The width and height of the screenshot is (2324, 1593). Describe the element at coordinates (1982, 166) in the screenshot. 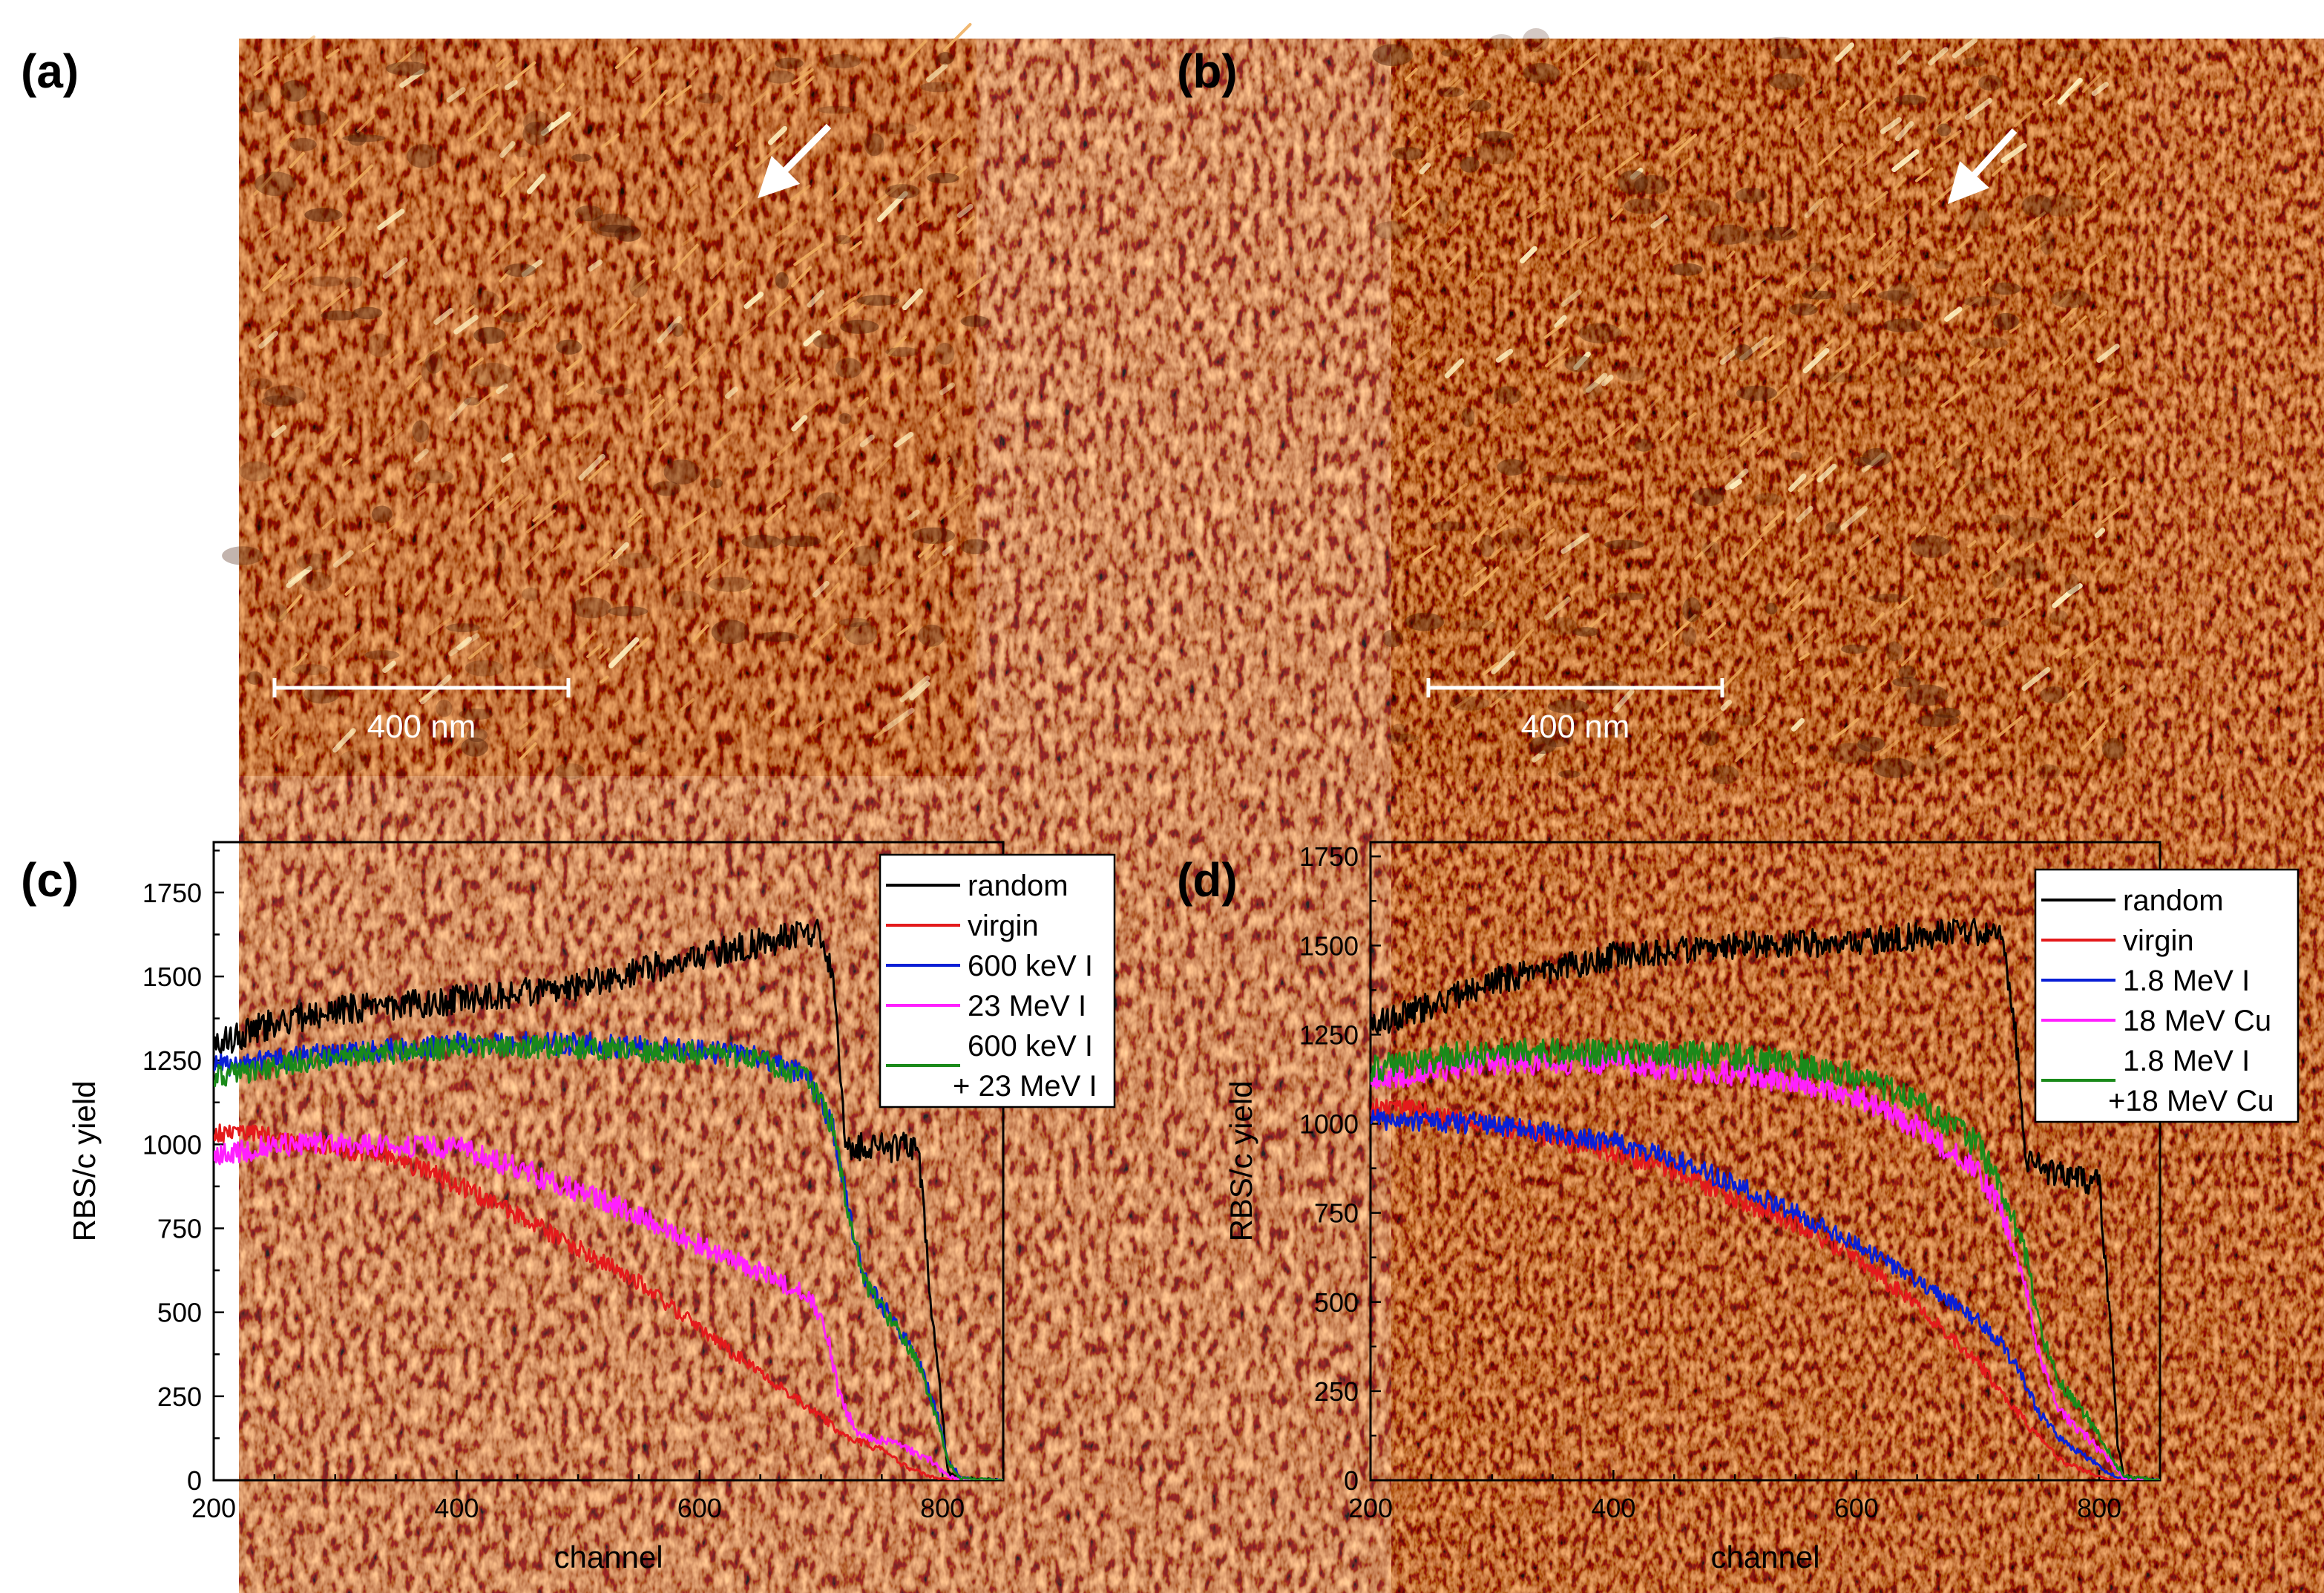

I see `arrow-icon-b` at that location.